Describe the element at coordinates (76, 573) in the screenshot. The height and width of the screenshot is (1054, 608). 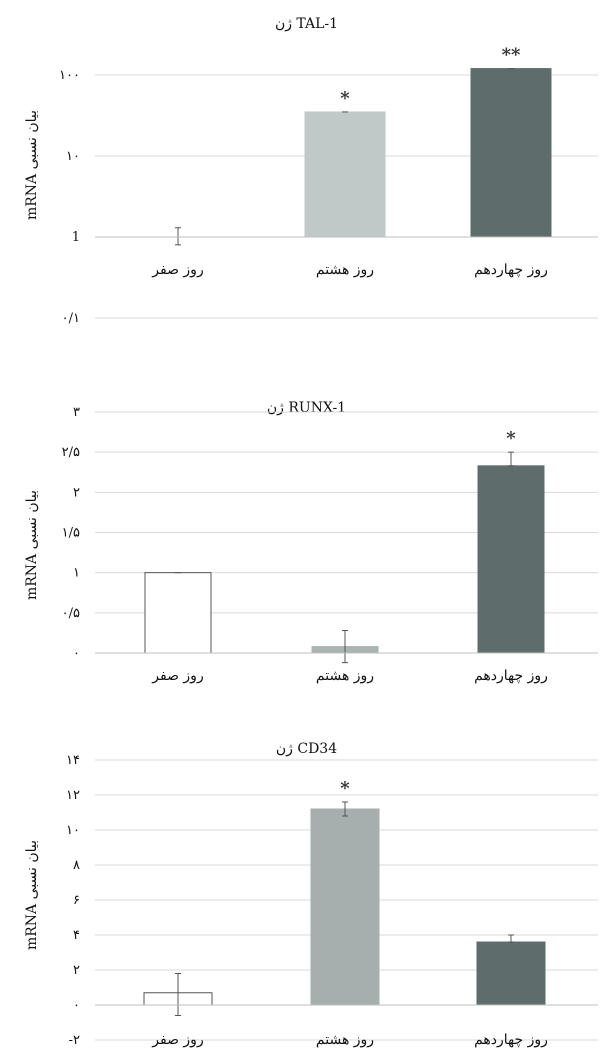
I see `y-tick-label: ۱` at that location.